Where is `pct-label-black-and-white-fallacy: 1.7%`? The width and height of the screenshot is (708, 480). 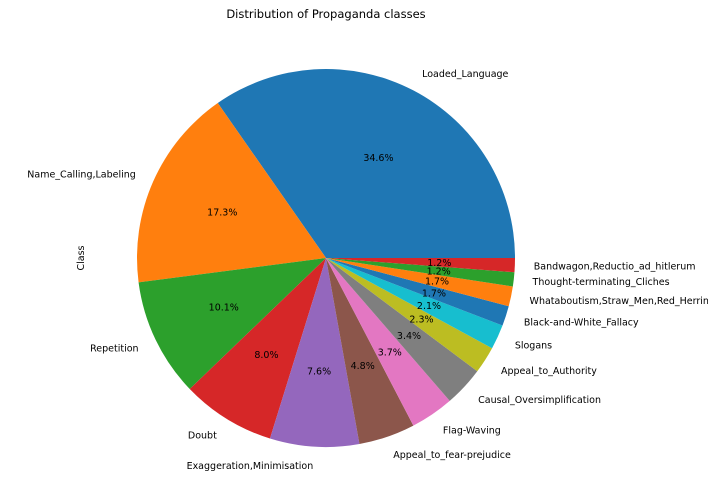 pct-label-black-and-white-fallacy: 1.7% is located at coordinates (434, 293).